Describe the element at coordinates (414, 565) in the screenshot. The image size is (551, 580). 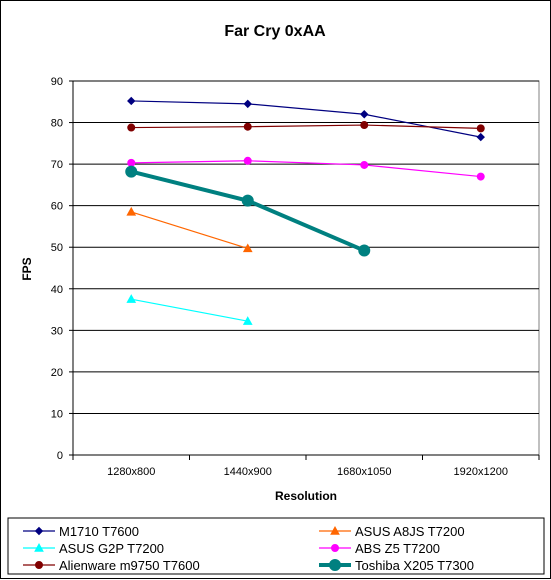
I see `legend-label: Toshiba X205 T7300` at that location.